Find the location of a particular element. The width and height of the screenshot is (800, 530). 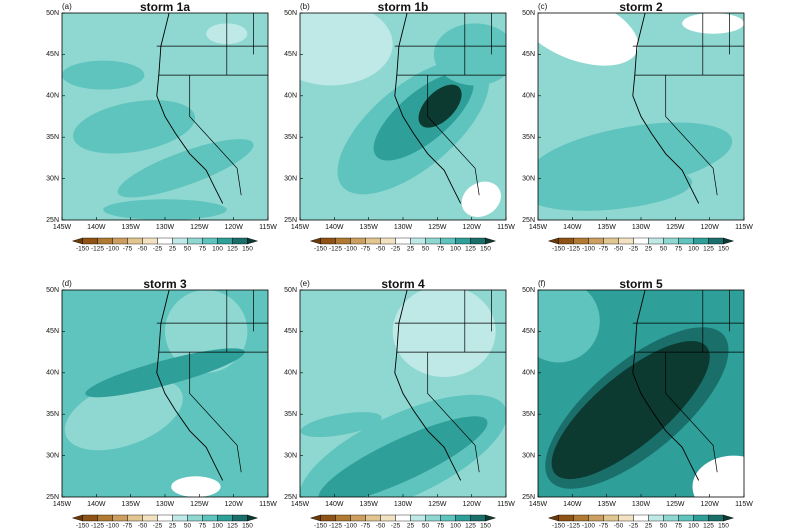

colorbar-label: -50 is located at coordinates (381, 526).